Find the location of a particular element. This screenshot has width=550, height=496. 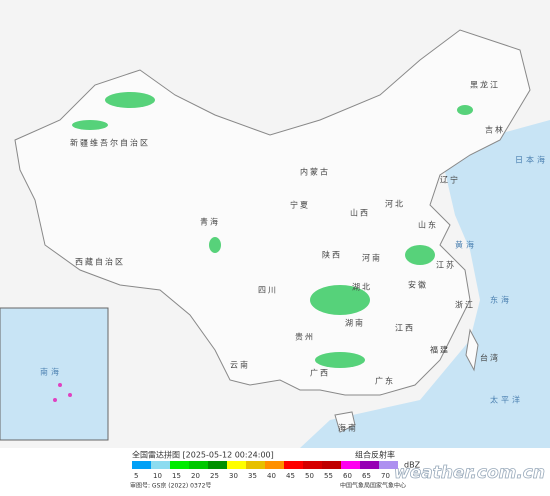

map-label: 日本海 is located at coordinates (531, 160).